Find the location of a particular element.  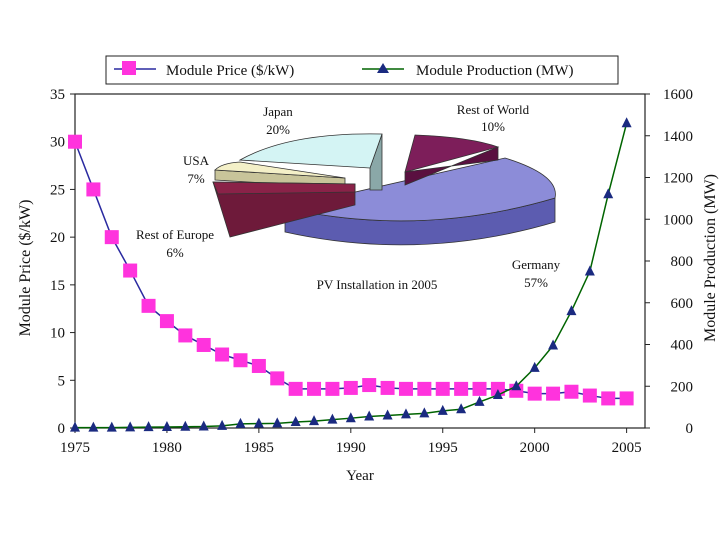

y-left-tick-label: 25 is located at coordinates (57, 190).